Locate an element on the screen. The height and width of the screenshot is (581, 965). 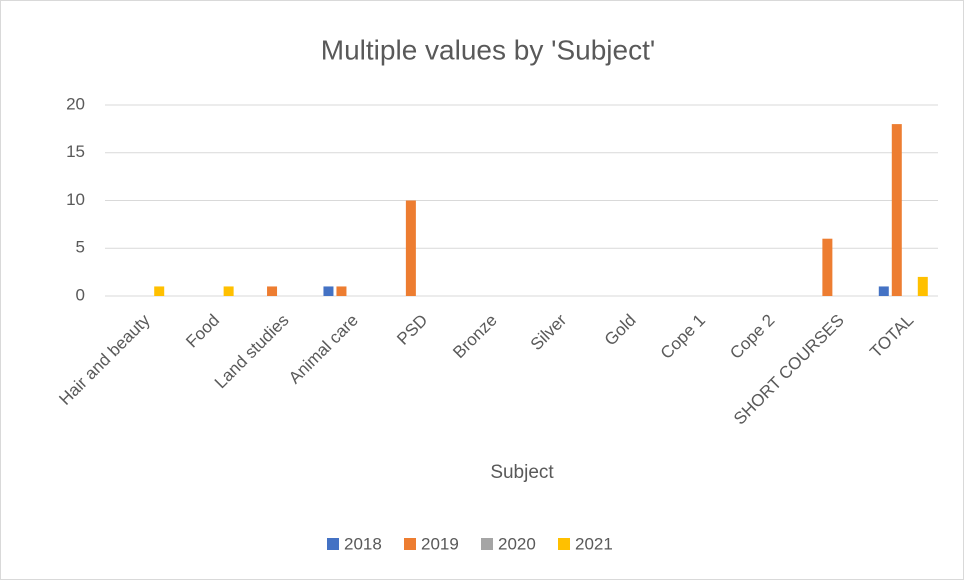
legend-label: 2019 is located at coordinates (440, 543).